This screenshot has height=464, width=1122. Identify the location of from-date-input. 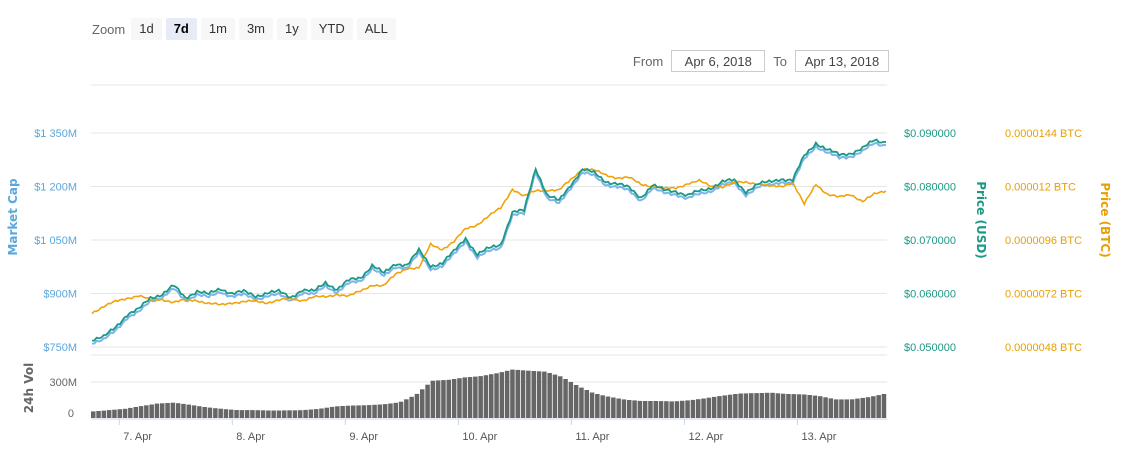
(718, 61).